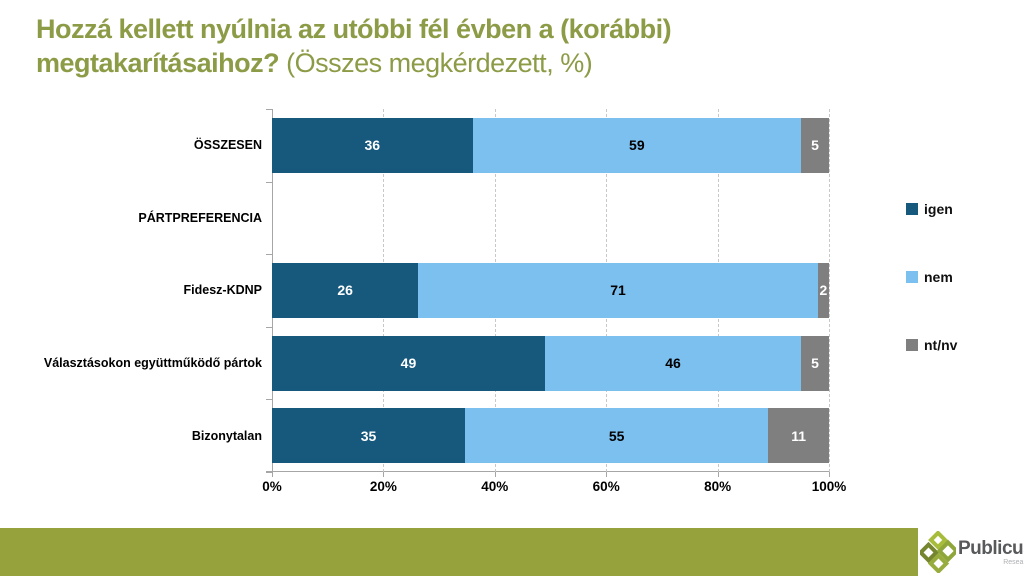 This screenshot has width=1024, height=576. What do you see at coordinates (607, 474) in the screenshot?
I see `x-tick-60%` at bounding box center [607, 474].